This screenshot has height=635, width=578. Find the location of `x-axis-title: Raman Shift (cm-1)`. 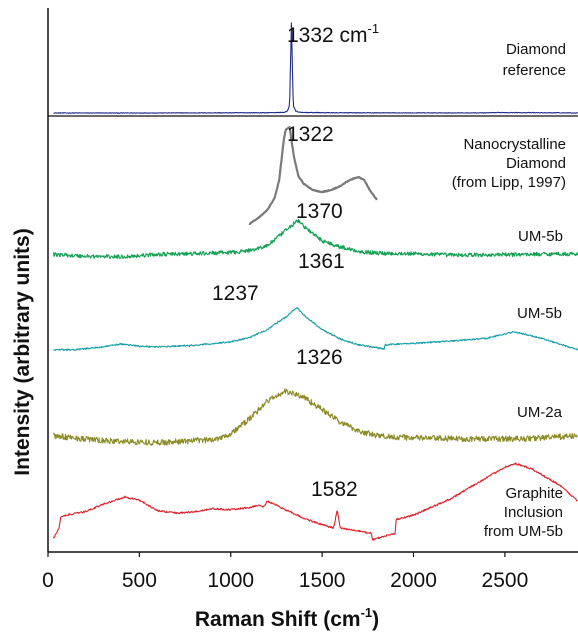

x-axis-title: Raman Shift (cm-1) is located at coordinates (287, 618).